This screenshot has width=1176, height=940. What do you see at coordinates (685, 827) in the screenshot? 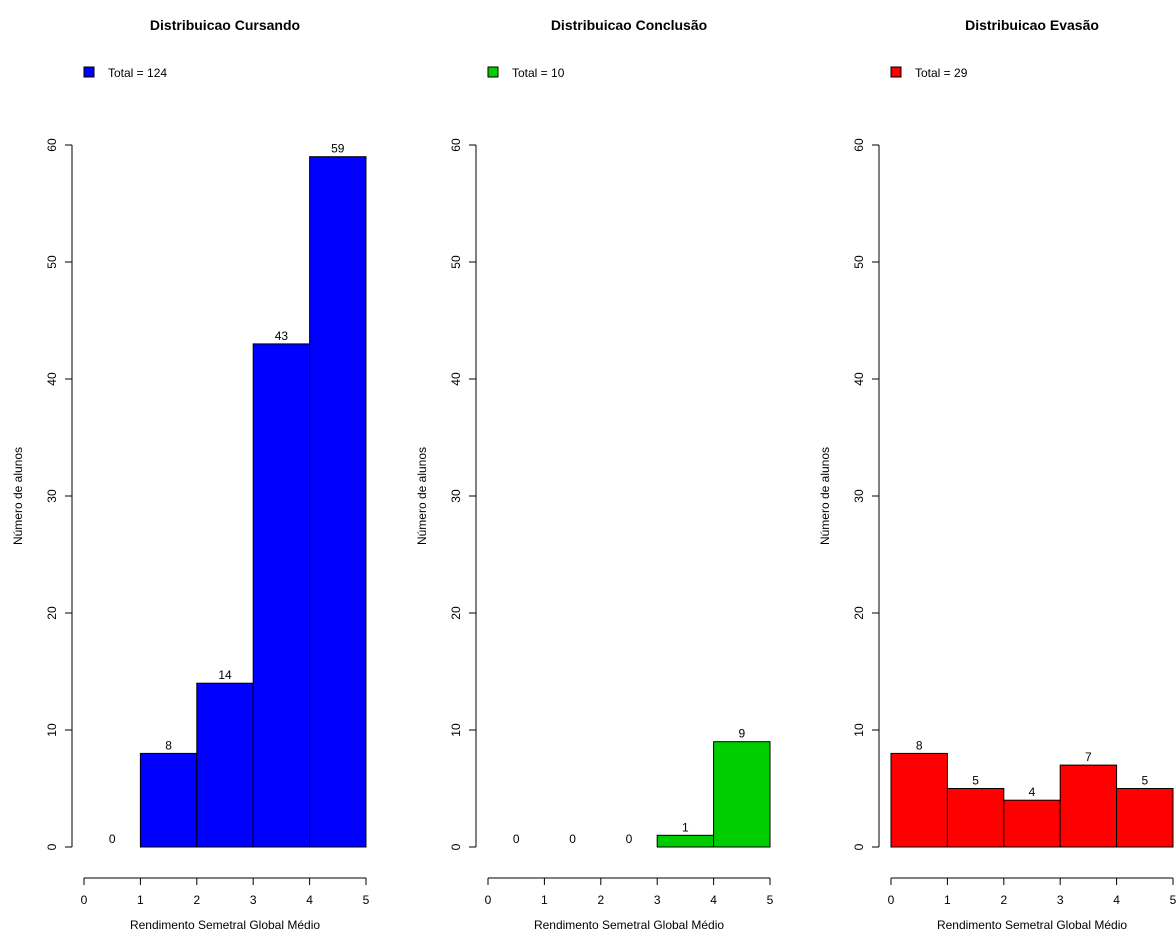
I see `bar-value-label: 1` at bounding box center [685, 827].